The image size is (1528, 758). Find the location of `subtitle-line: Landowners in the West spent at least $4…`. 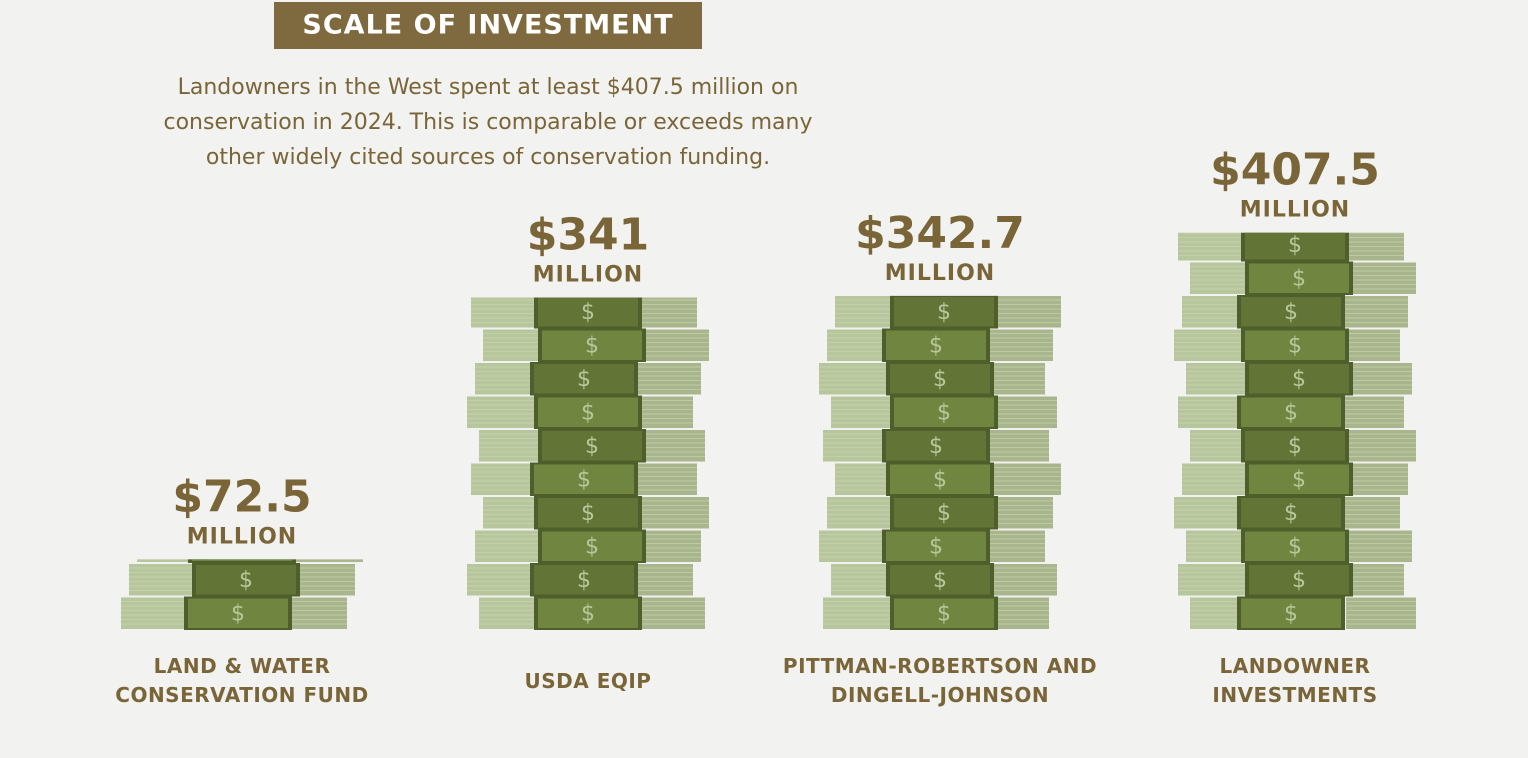

subtitle-line: Landowners in the West spent at least $4… is located at coordinates (488, 87).